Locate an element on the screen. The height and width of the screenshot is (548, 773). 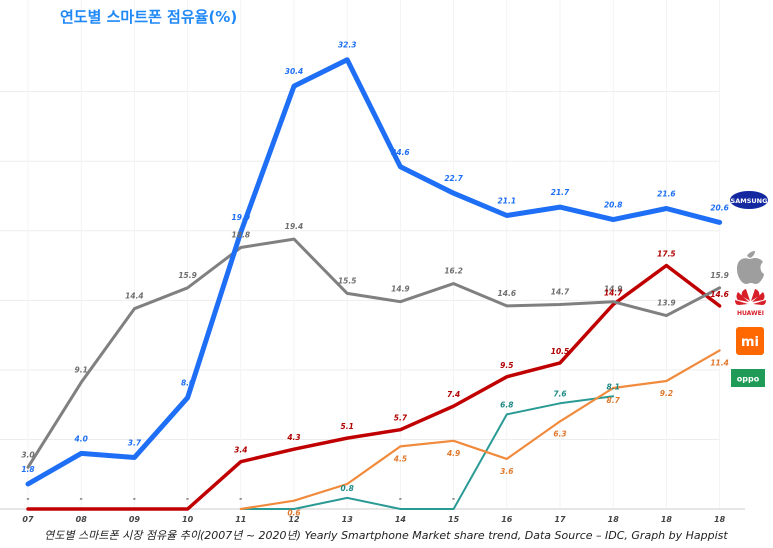
data-label-samsung: 30.4 is located at coordinates (294, 71).